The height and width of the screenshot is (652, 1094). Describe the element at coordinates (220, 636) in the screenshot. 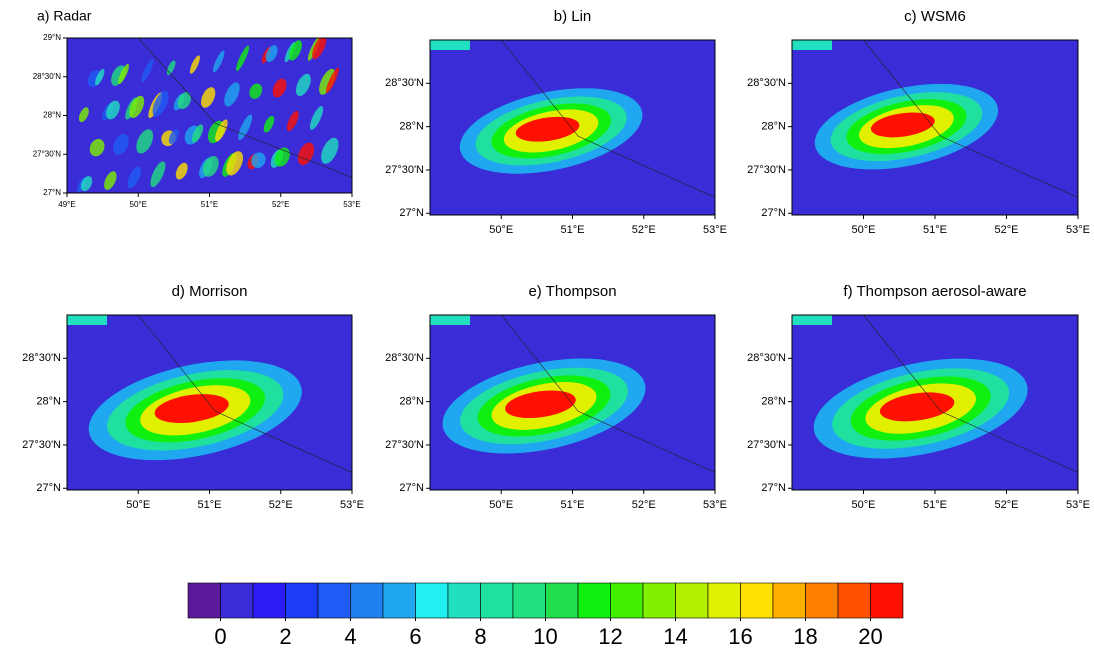

I see `colorbar-tick-label: 0` at that location.